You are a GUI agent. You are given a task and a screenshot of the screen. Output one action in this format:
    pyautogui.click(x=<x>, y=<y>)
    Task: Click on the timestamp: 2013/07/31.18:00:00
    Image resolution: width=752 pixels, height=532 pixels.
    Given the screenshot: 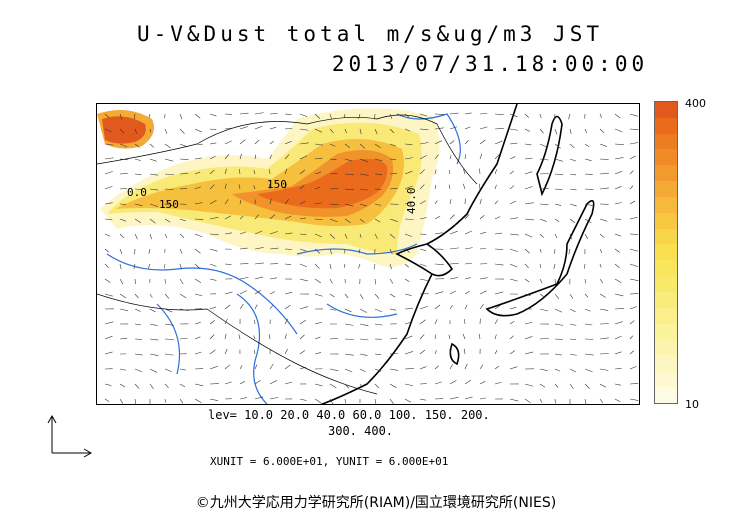 What is the action you would take?
    pyautogui.click(x=490, y=64)
    